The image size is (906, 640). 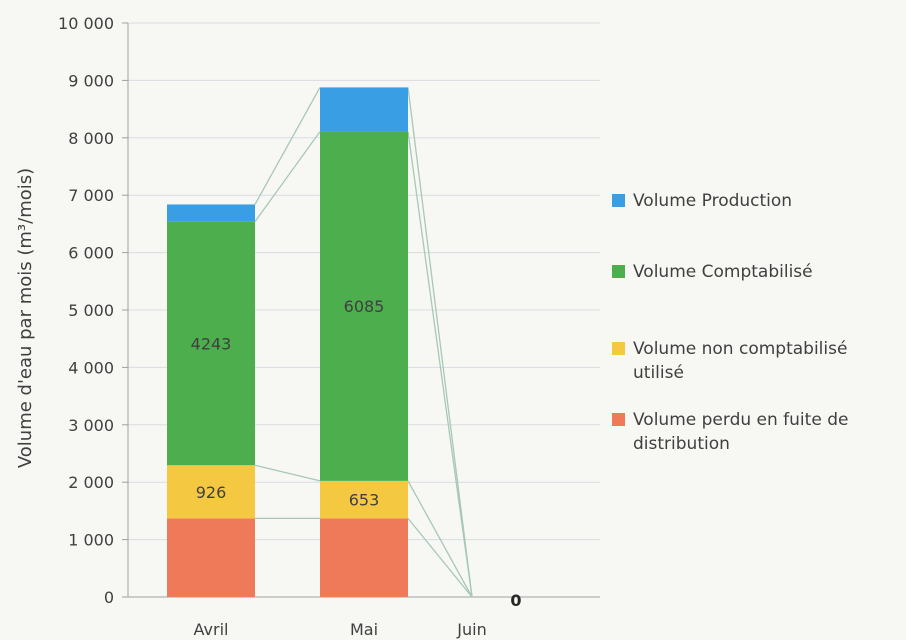 What do you see at coordinates (471, 629) in the screenshot?
I see `category-label: Juin` at bounding box center [471, 629].